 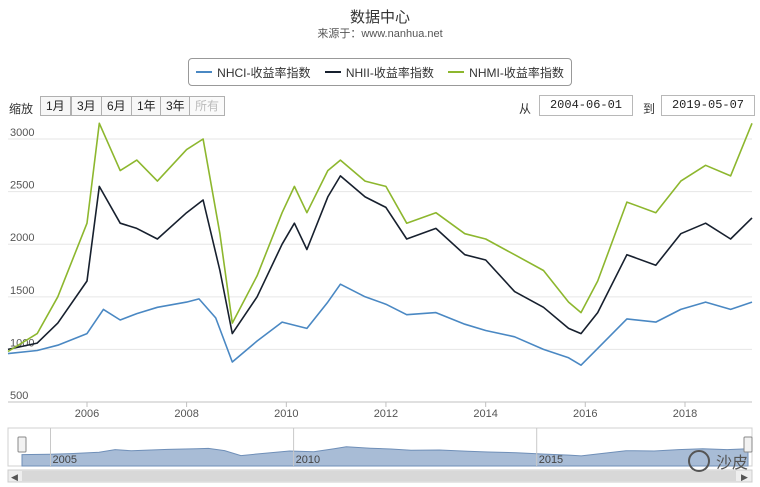 What do you see at coordinates (86, 106) in the screenshot?
I see `zoom-3m-button: 3月` at bounding box center [86, 106].